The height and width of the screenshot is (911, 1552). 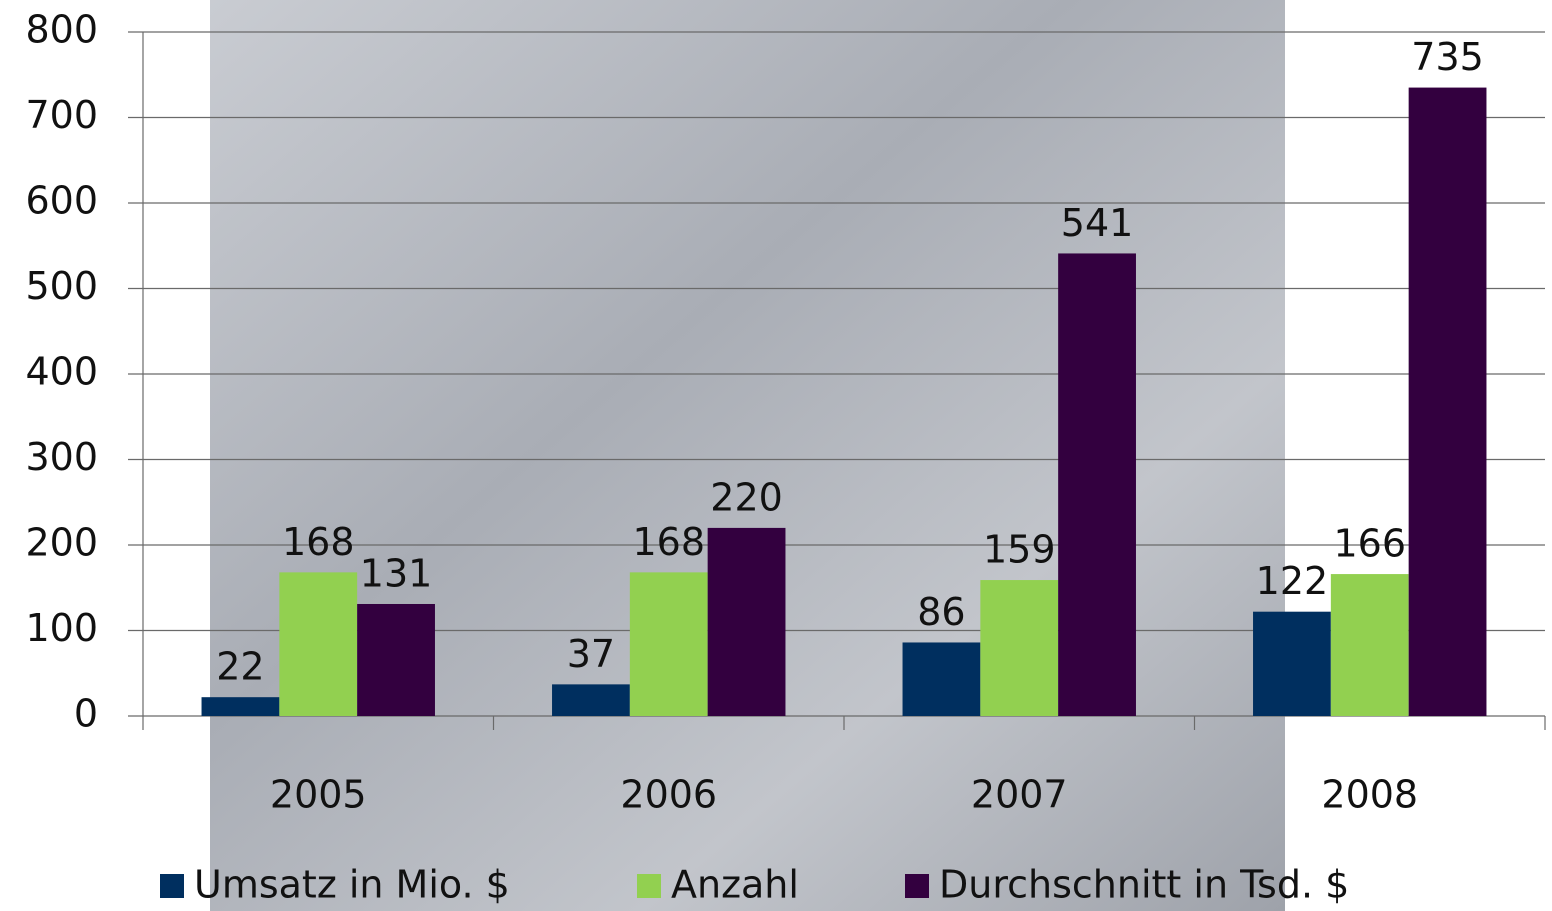 What do you see at coordinates (61, 115) in the screenshot?
I see `y-tick-label: 700` at bounding box center [61, 115].